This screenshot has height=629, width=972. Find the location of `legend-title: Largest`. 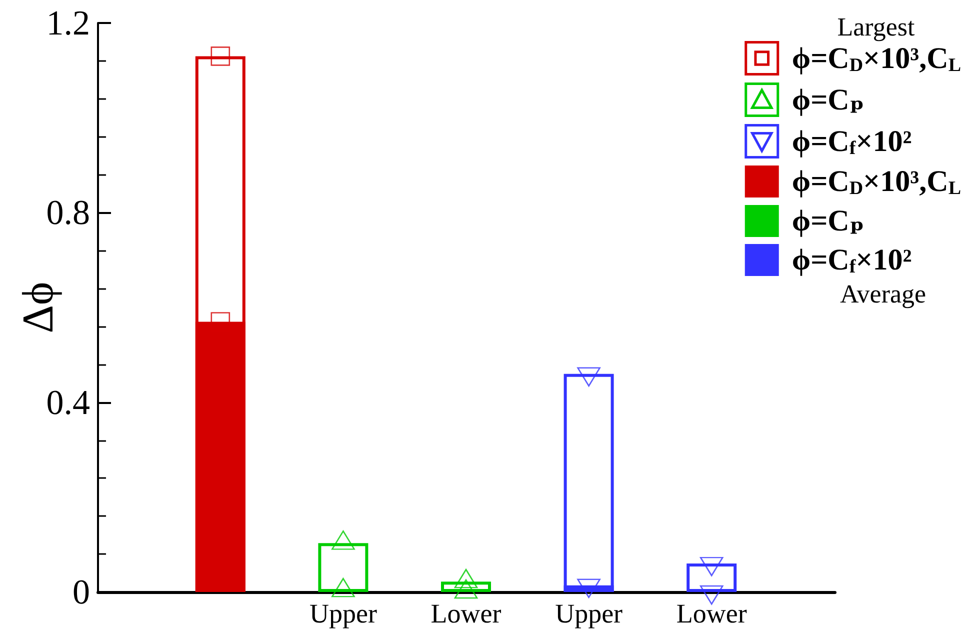

legend-title: Largest is located at coordinates (876, 27).